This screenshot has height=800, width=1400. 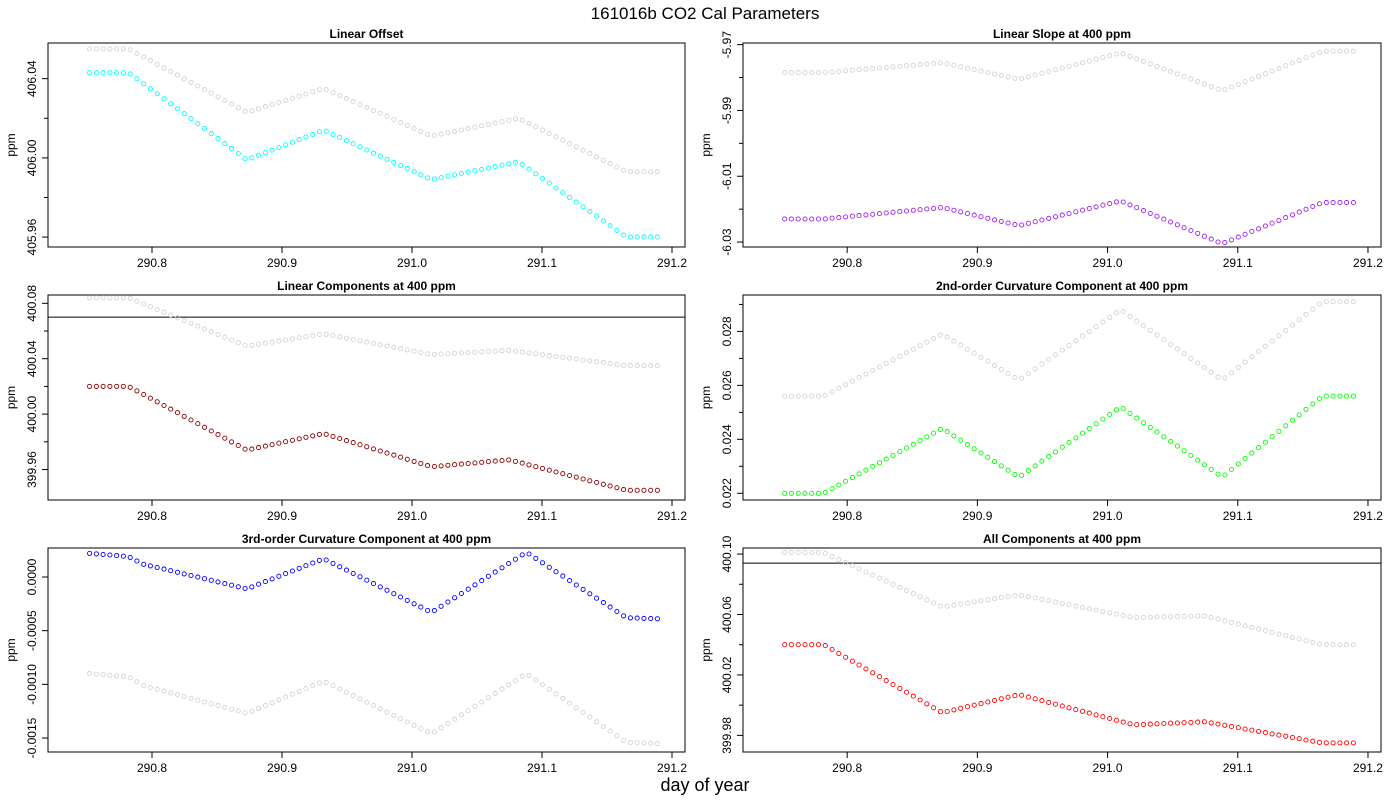 I want to click on panel-title: Linear Slope at 400 ppm, so click(x=1062, y=34).